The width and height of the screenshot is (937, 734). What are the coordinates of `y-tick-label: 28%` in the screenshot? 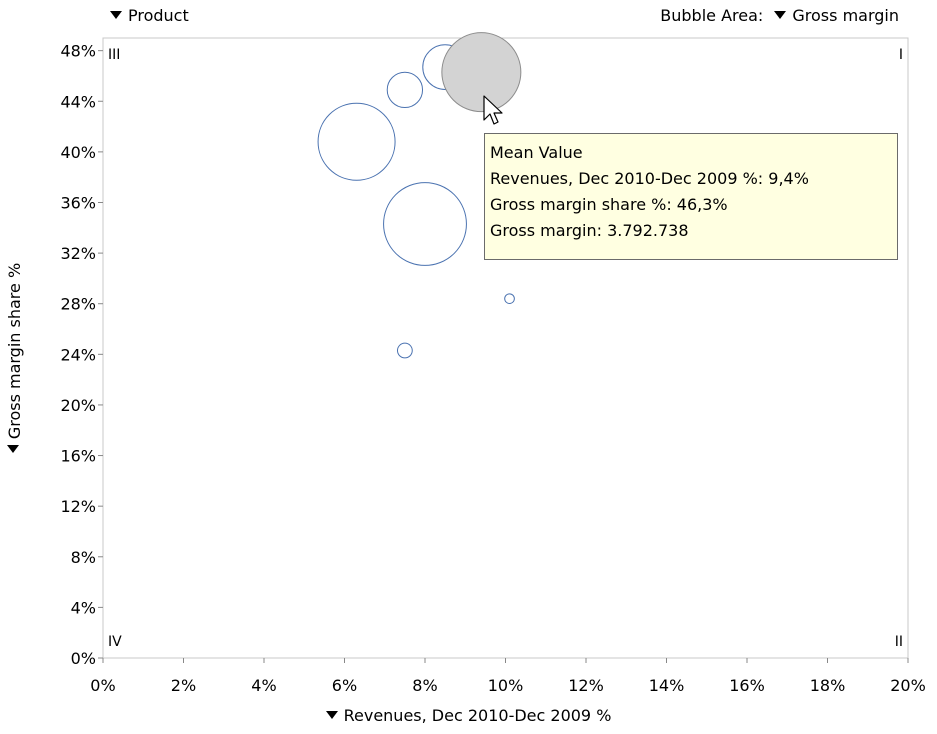 It's located at (78, 304).